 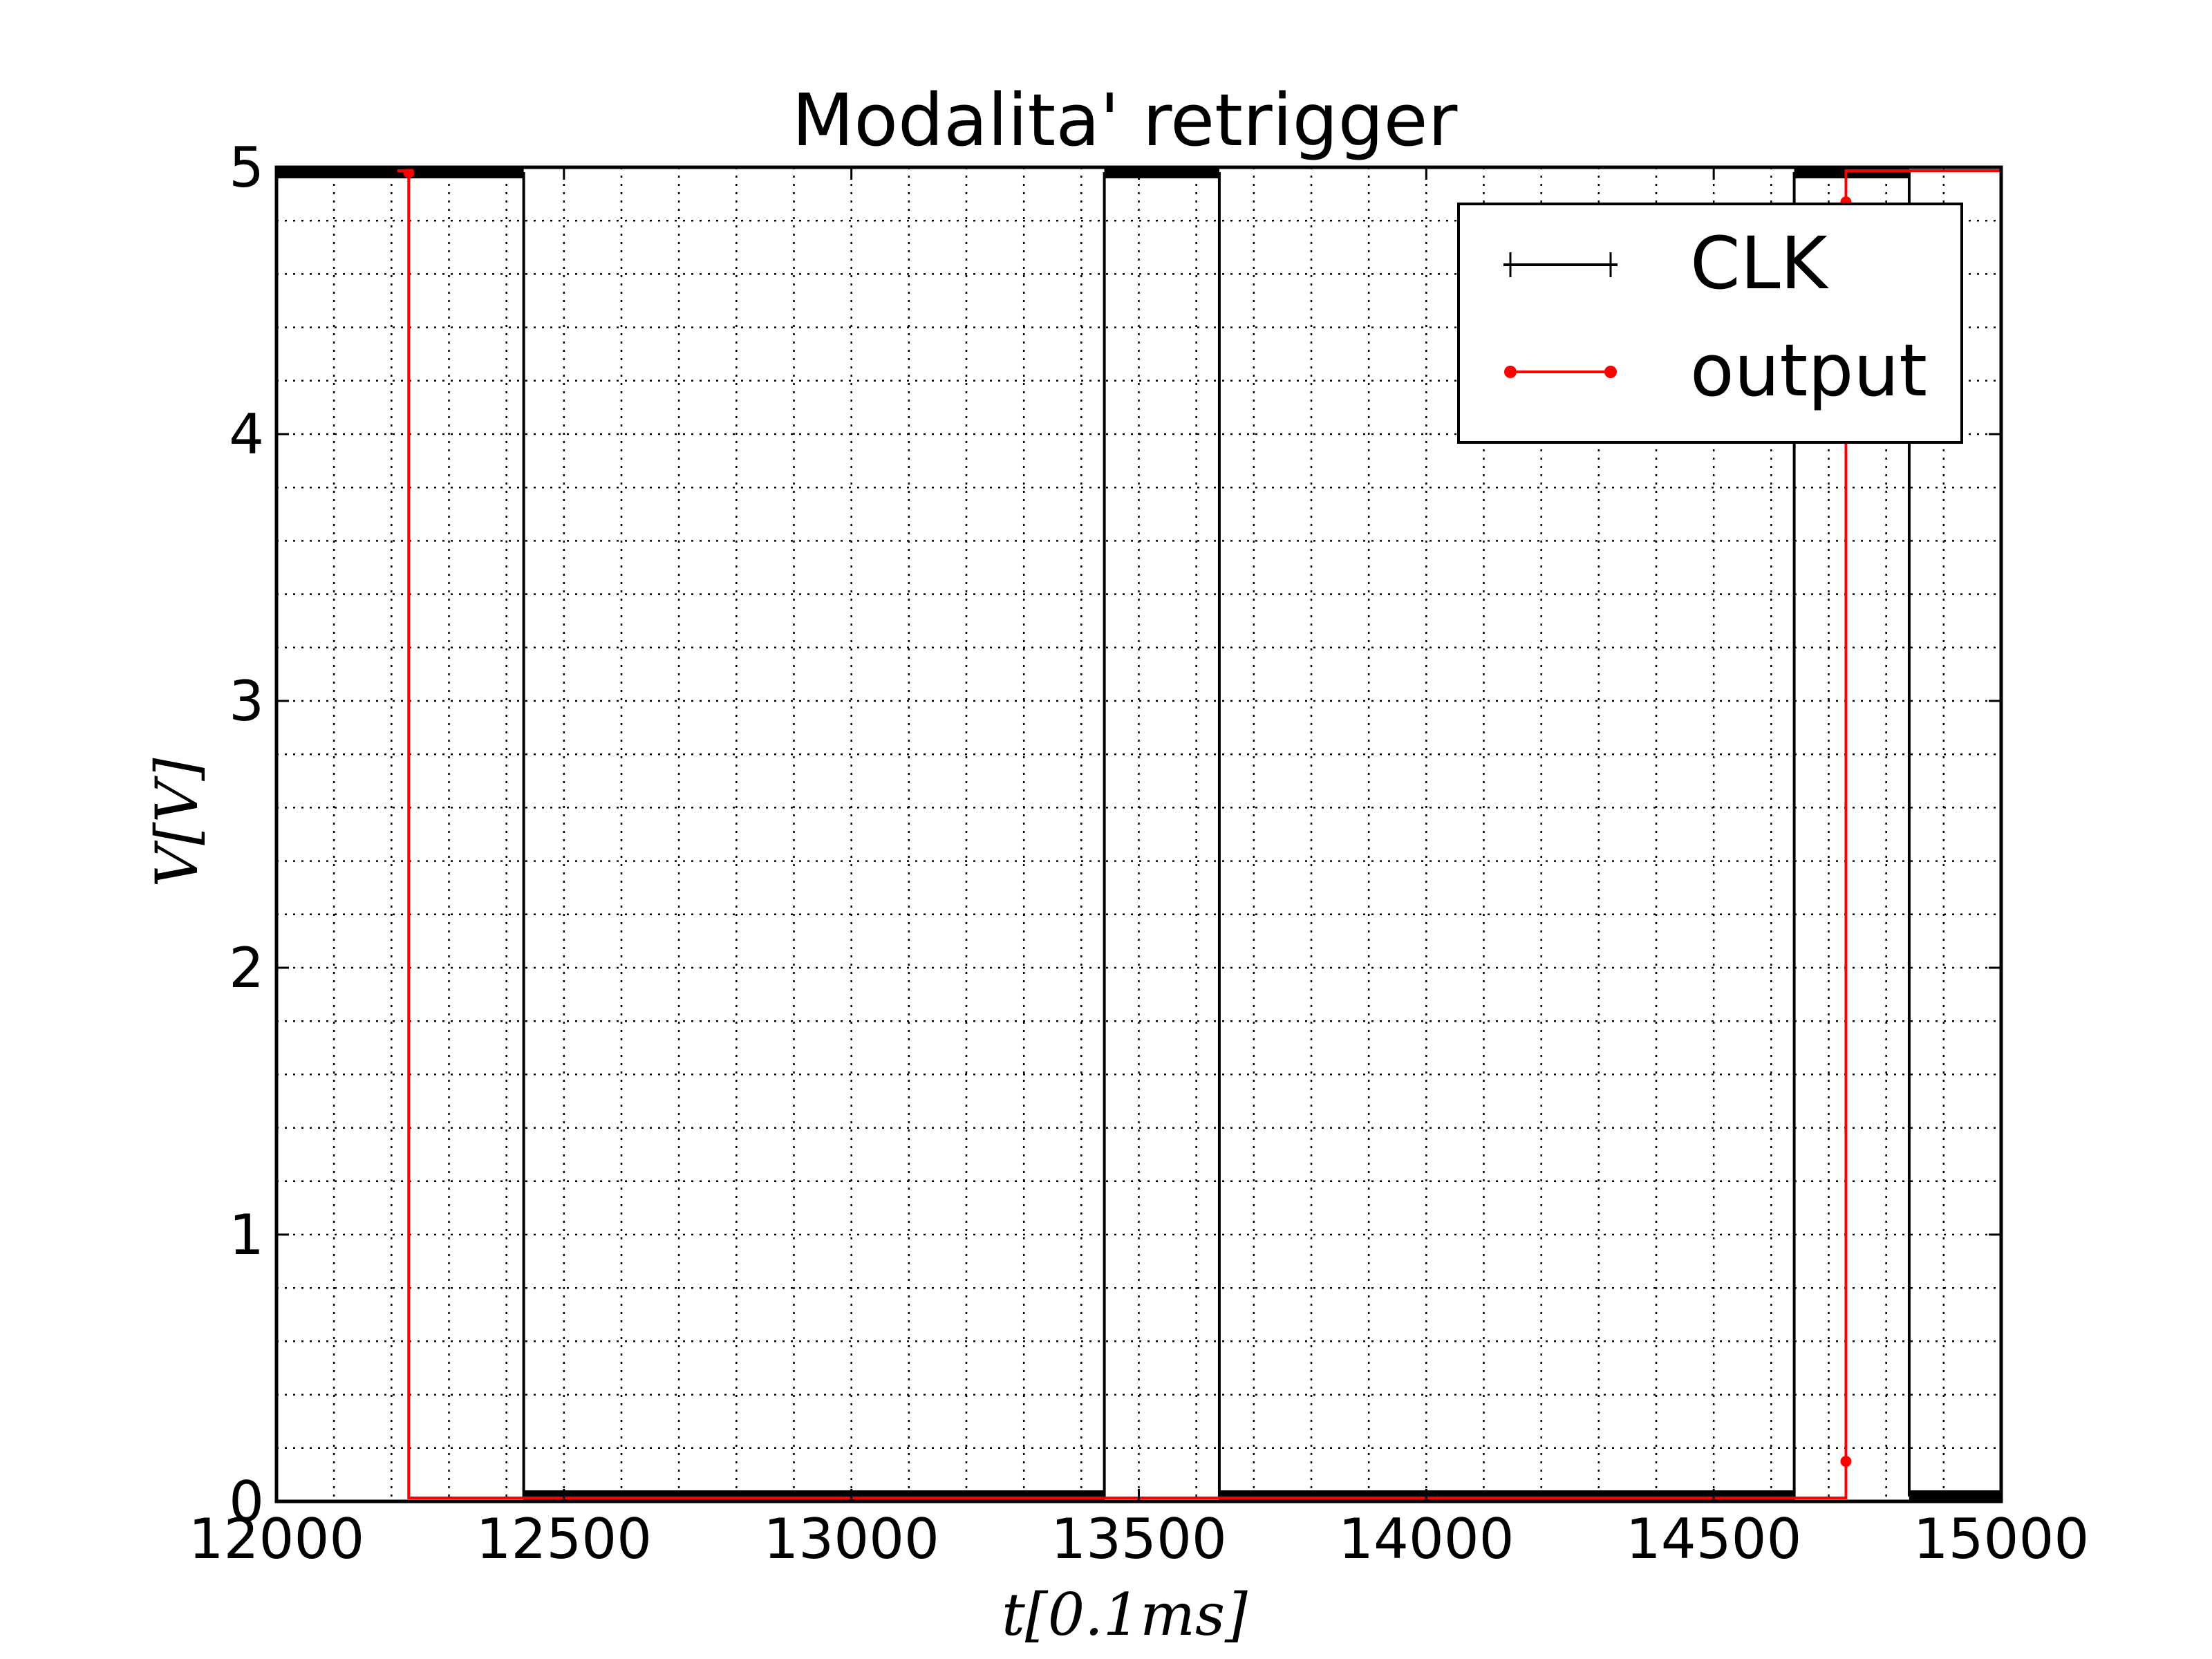 I want to click on y-tick-label: 2, so click(x=246, y=968).